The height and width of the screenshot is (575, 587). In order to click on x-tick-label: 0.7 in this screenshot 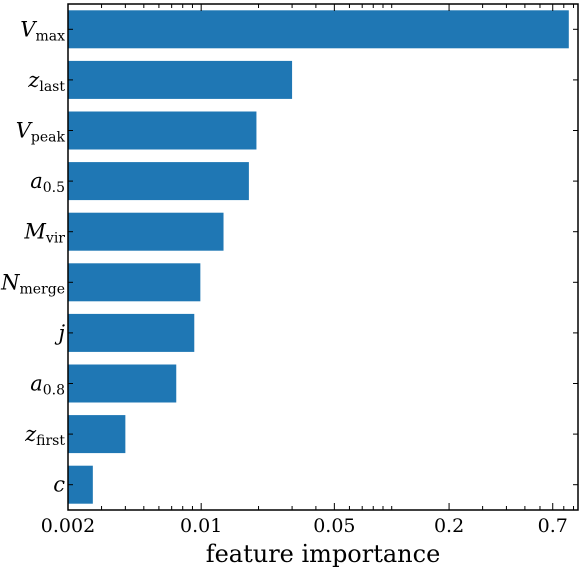, I will do `click(553, 526)`.